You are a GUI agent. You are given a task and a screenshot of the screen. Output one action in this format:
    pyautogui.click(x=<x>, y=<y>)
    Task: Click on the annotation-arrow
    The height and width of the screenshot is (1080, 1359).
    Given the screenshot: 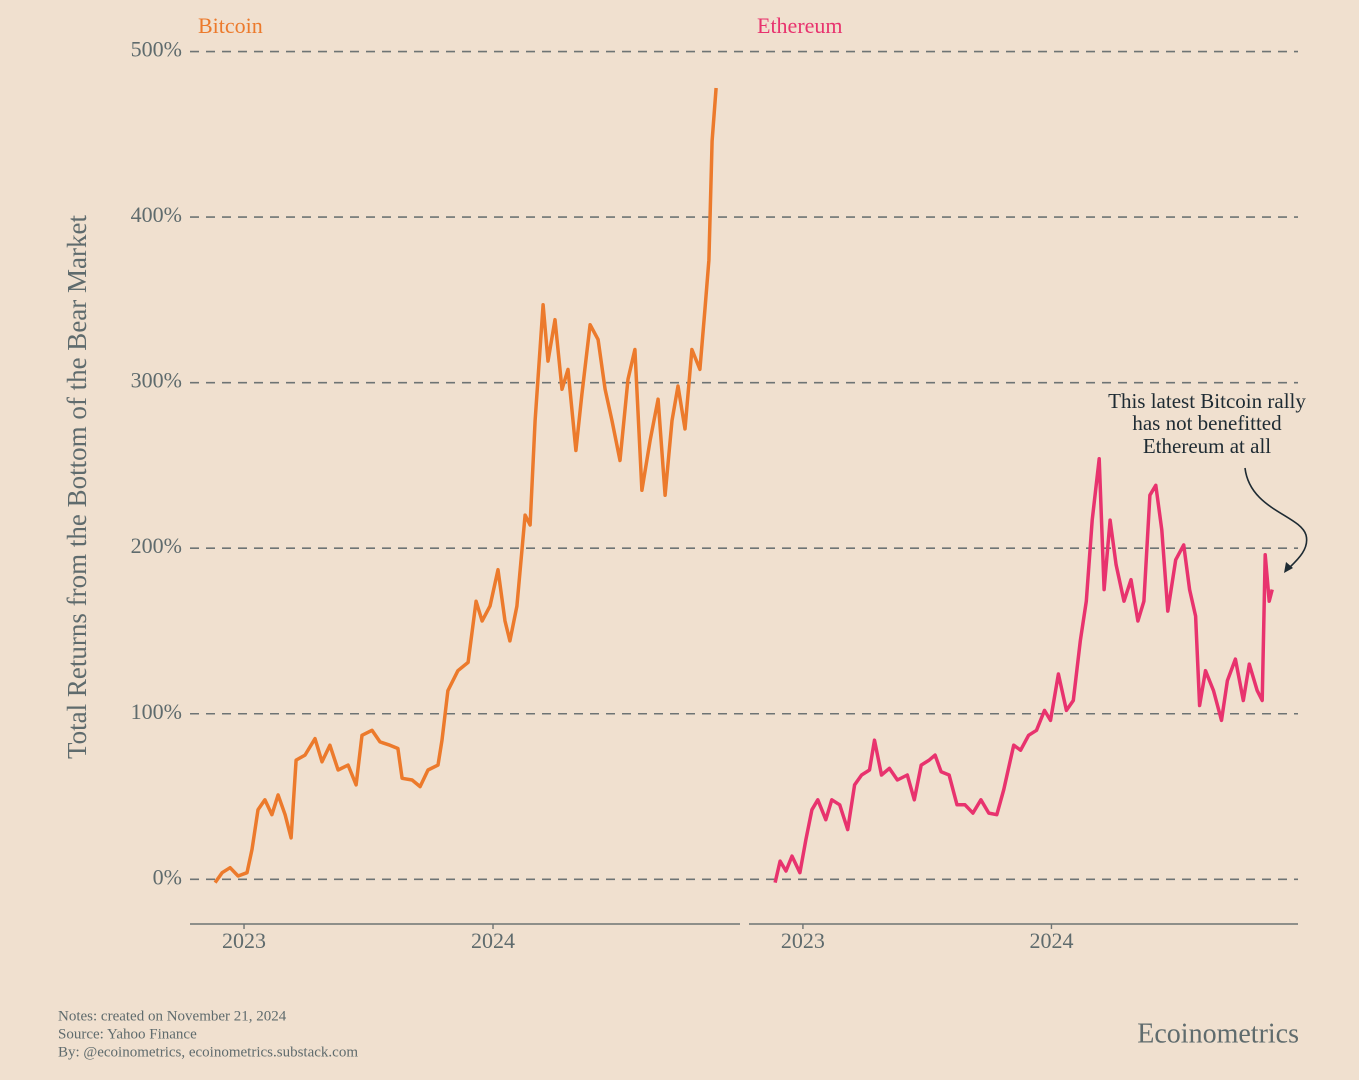 What is the action you would take?
    pyautogui.click(x=1276, y=519)
    